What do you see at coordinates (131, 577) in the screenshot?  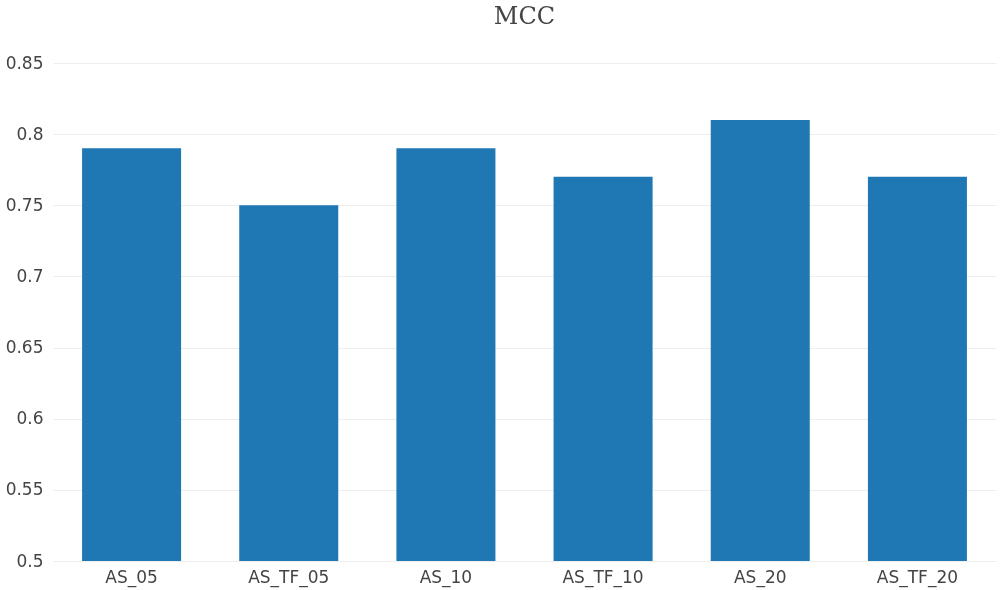 I see `x-tick-label: AS_05` at bounding box center [131, 577].